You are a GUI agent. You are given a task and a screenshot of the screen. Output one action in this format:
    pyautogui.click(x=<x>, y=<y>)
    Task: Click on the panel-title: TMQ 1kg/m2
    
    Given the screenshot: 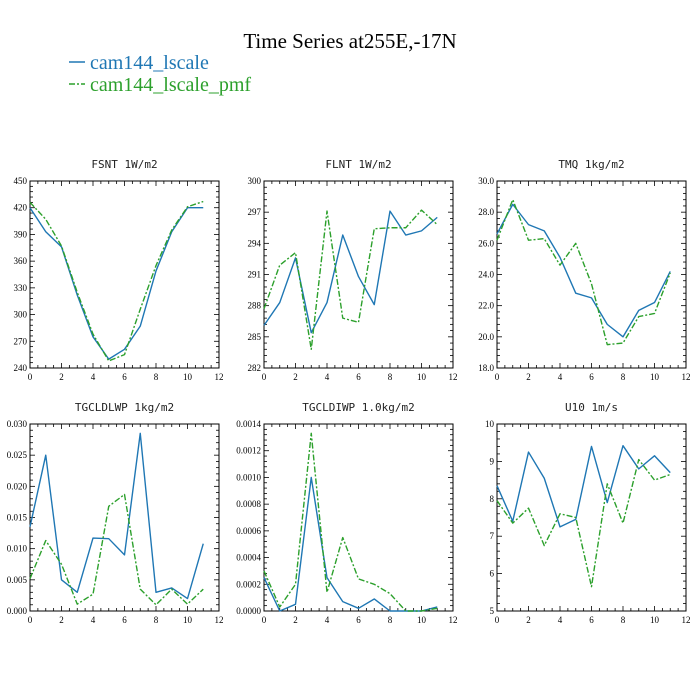 What is the action you would take?
    pyautogui.click(x=591, y=164)
    